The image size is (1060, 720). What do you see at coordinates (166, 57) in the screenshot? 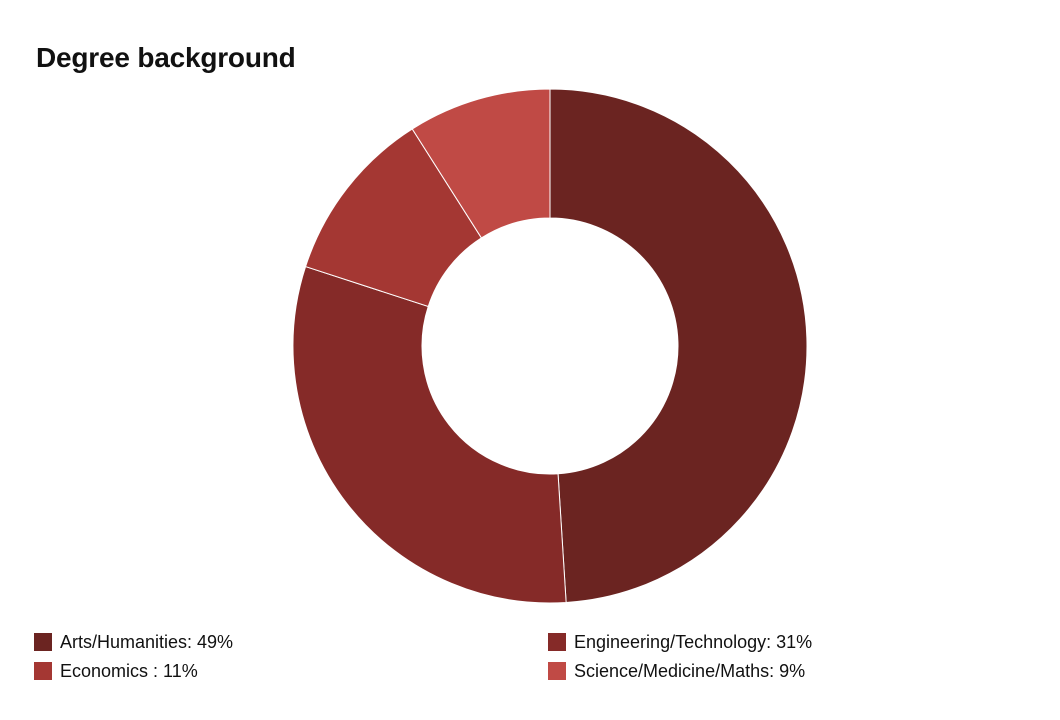
I see `chart-title: Degree background` at bounding box center [166, 57].